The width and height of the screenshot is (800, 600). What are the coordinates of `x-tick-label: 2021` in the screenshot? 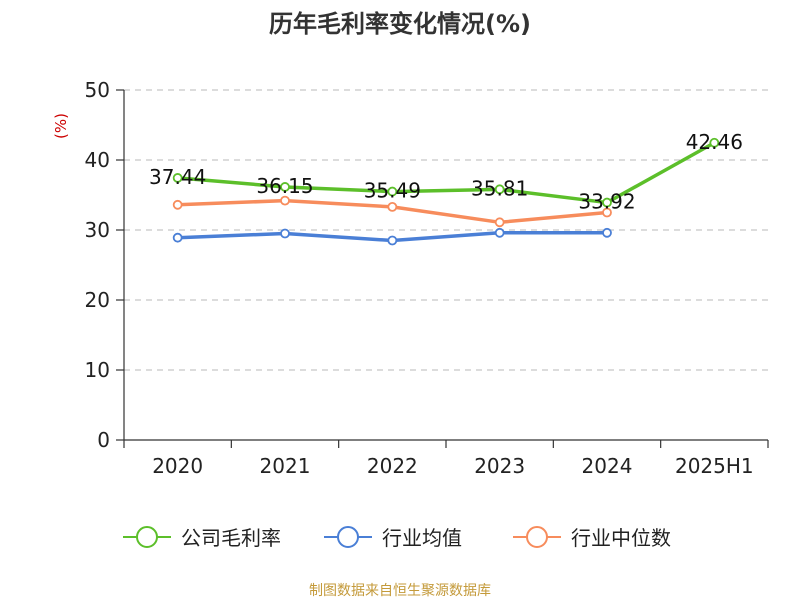 It's located at (285, 466).